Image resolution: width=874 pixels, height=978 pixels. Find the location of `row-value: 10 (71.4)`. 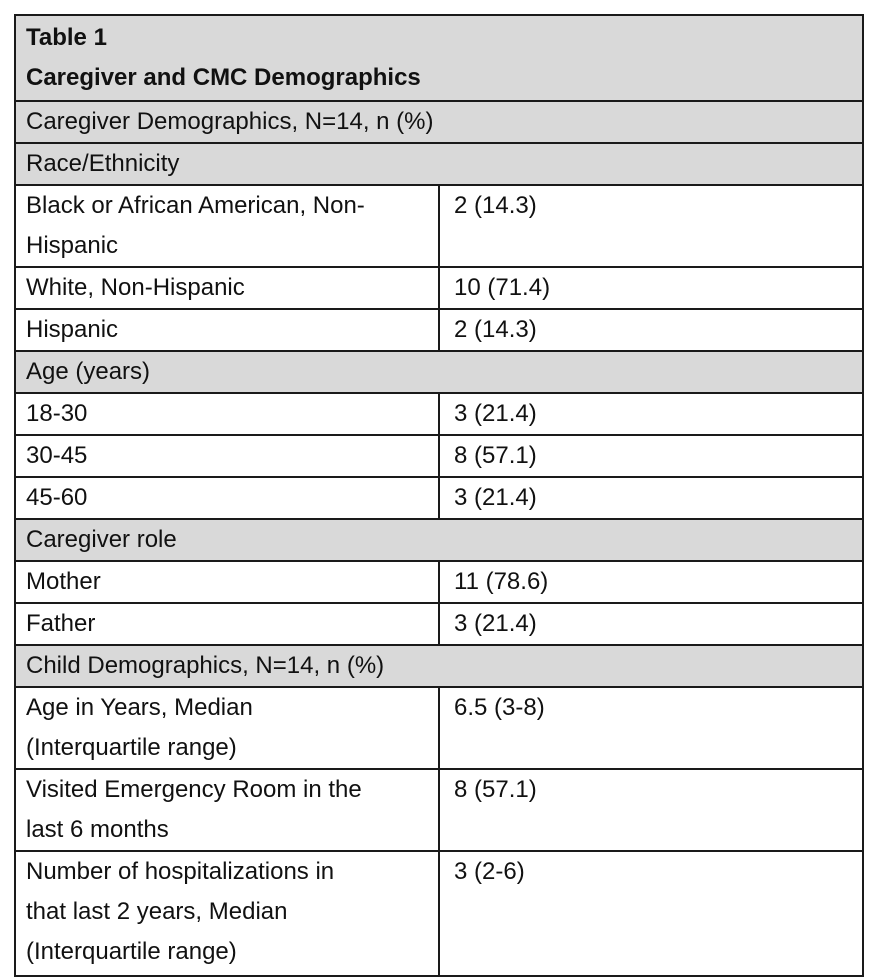

row-value: 10 (71.4) is located at coordinates (651, 288).